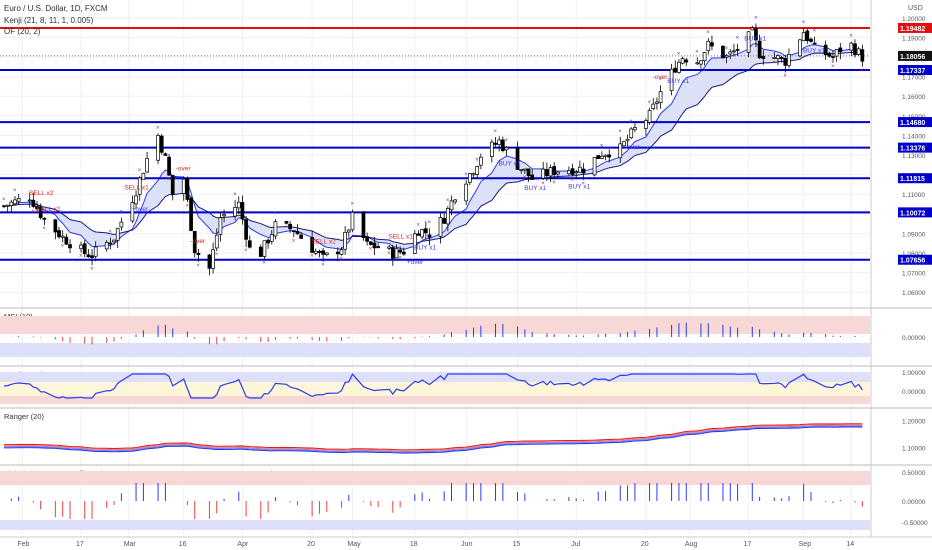  Describe the element at coordinates (915, 147) in the screenshot. I see `price-marker: 1.13376` at that location.